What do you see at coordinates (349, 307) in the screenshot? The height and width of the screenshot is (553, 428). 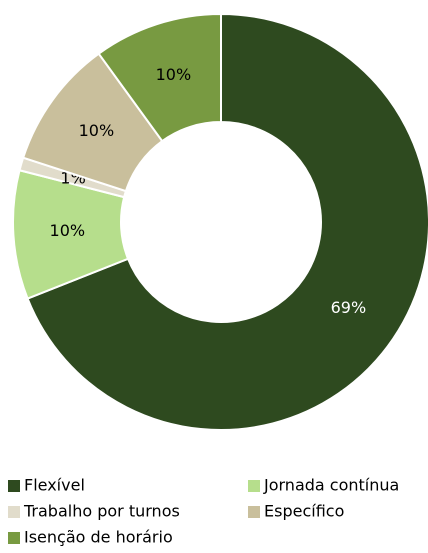 I see `data-label: 69%` at bounding box center [349, 307].